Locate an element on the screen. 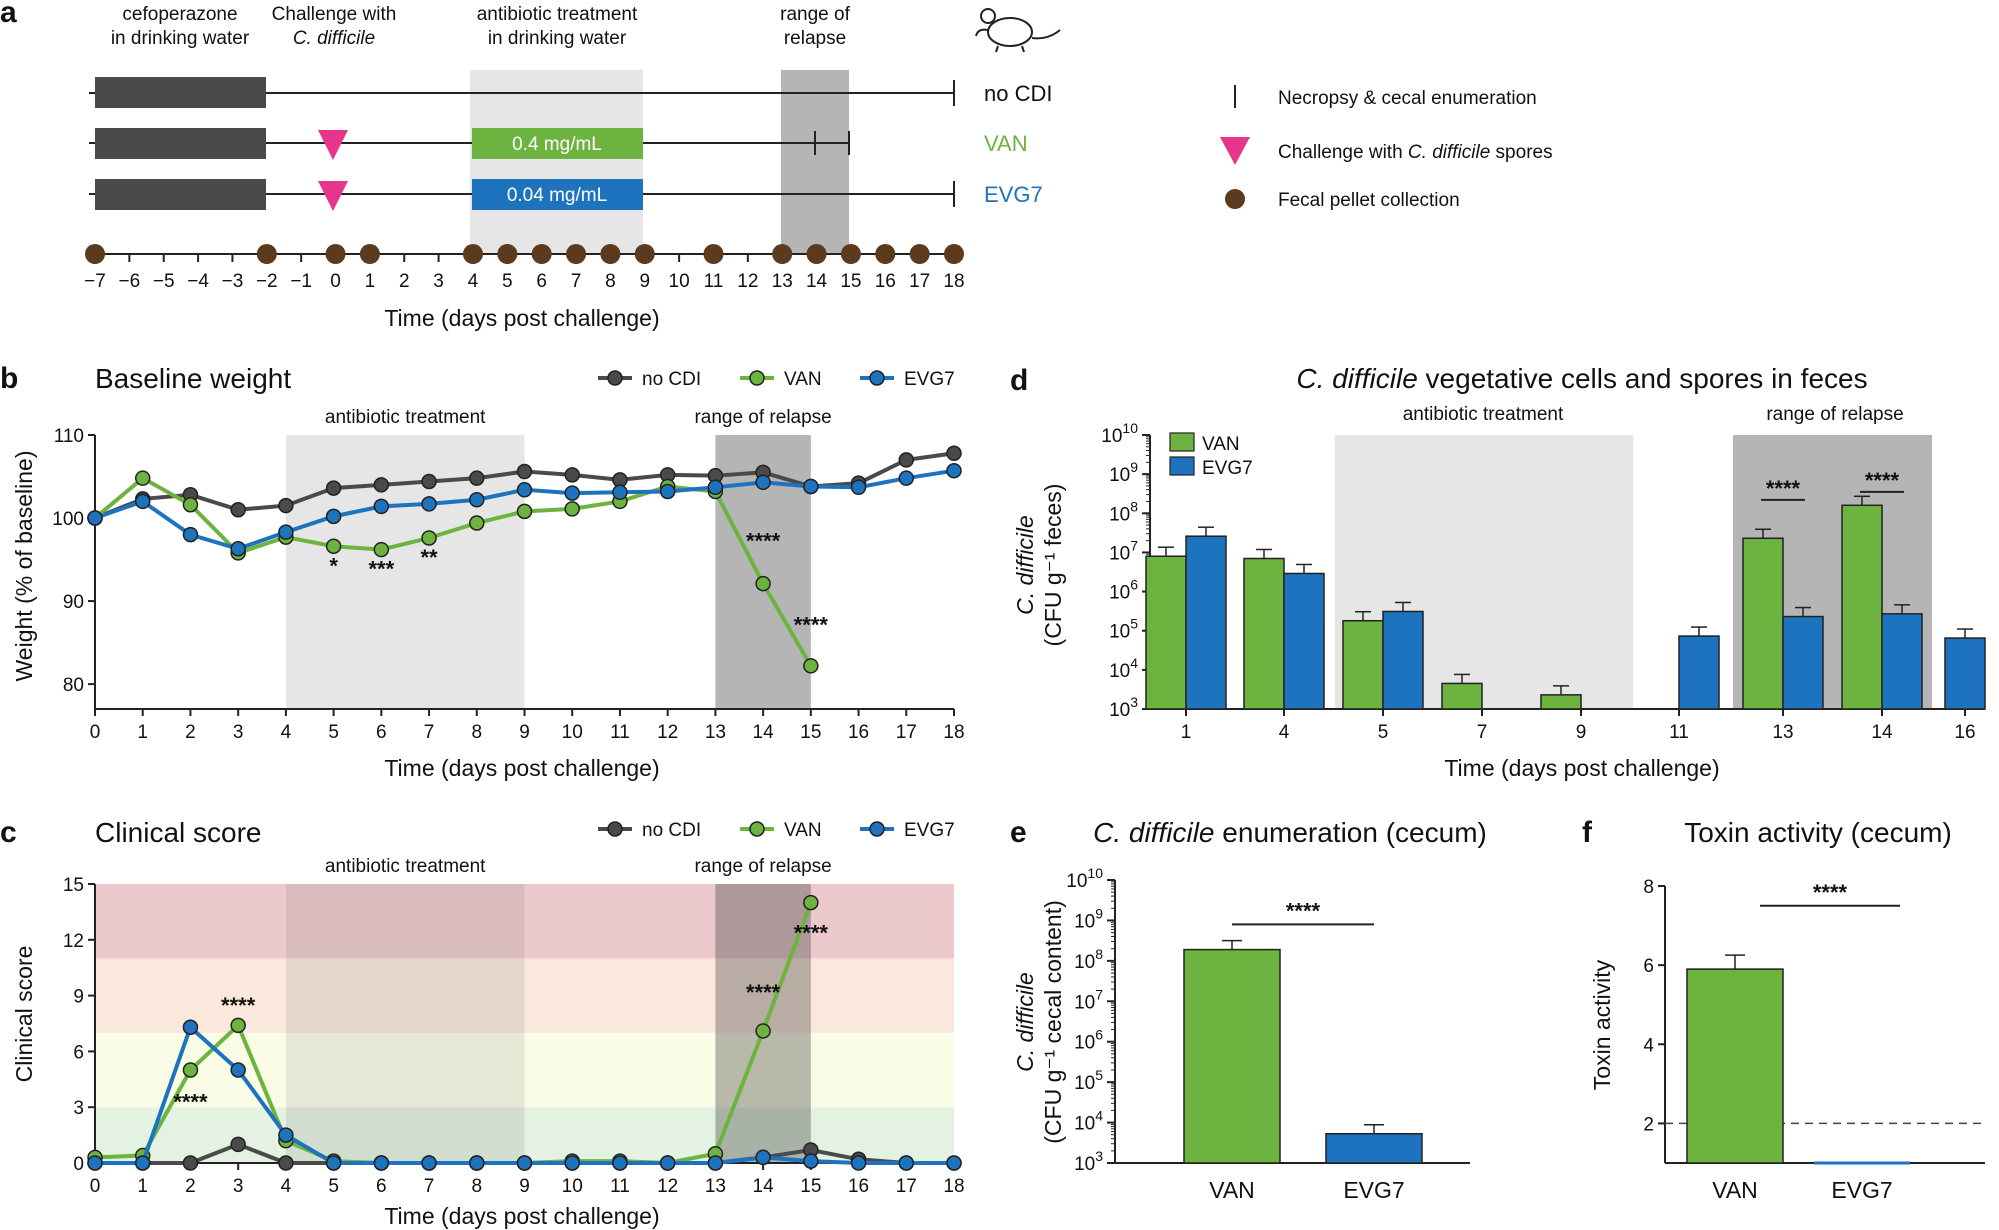  label-cefoperazone-1: cefoperazone is located at coordinates (179, 14).